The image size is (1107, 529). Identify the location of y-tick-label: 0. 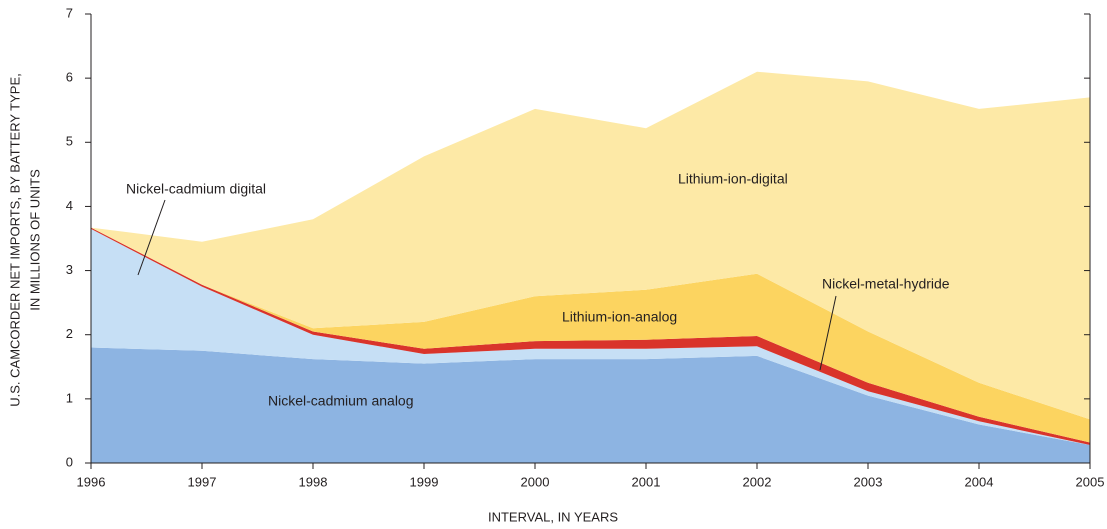
(69, 461).